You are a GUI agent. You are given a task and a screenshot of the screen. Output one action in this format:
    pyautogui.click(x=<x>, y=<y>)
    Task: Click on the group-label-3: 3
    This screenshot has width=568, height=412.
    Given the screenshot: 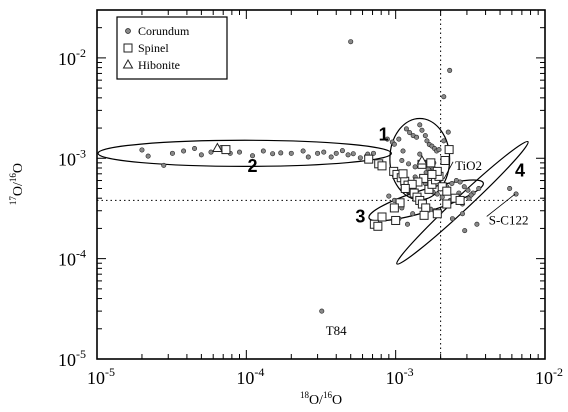 What is the action you would take?
    pyautogui.click(x=360, y=216)
    